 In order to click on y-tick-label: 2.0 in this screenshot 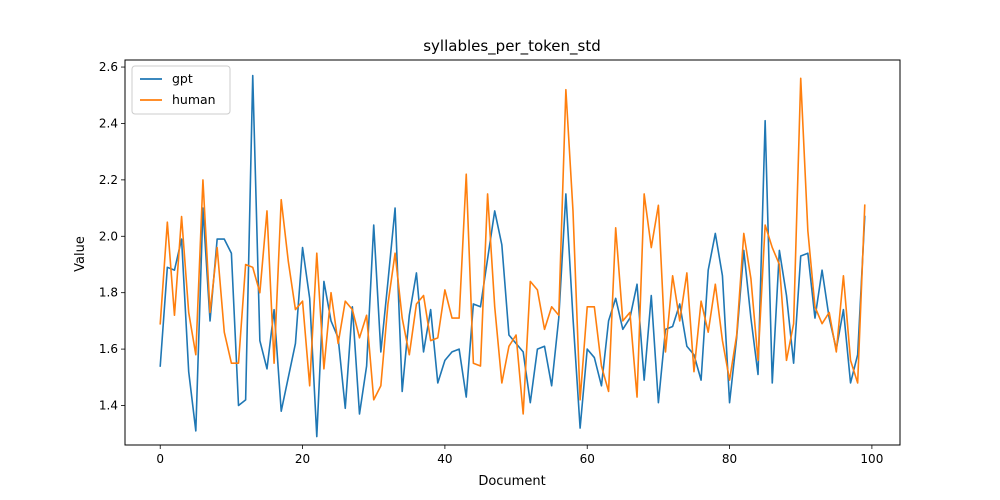, I will do `click(108, 236)`.